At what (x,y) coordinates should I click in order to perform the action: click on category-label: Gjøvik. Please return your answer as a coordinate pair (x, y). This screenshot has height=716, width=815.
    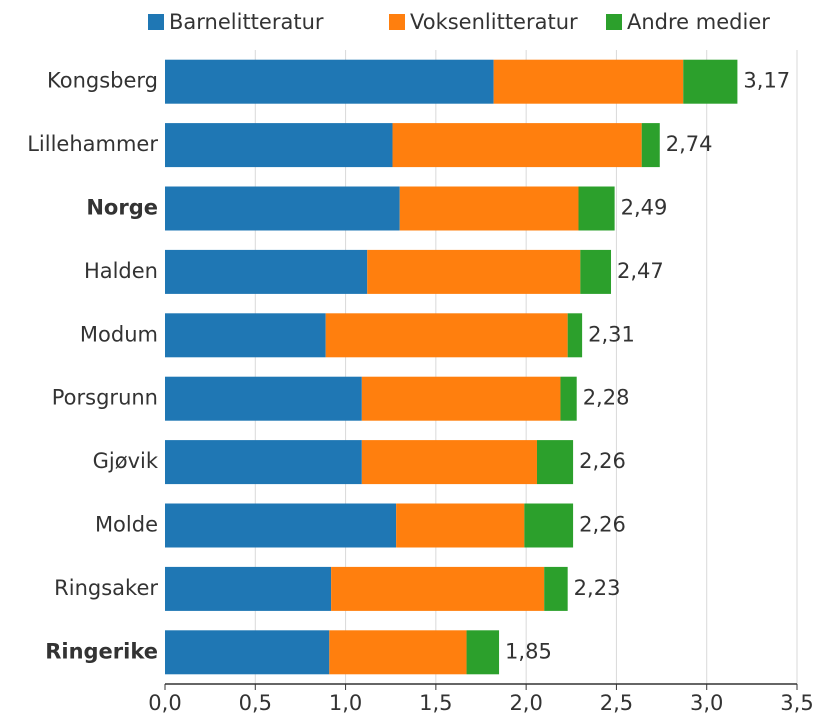
    Looking at the image, I should click on (126, 461).